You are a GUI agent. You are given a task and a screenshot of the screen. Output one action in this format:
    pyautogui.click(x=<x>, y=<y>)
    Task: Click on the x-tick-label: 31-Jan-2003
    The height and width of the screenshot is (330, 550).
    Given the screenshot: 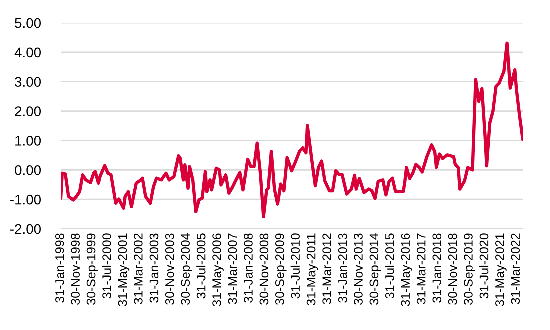 What is the action you would take?
    pyautogui.click(x=154, y=268)
    